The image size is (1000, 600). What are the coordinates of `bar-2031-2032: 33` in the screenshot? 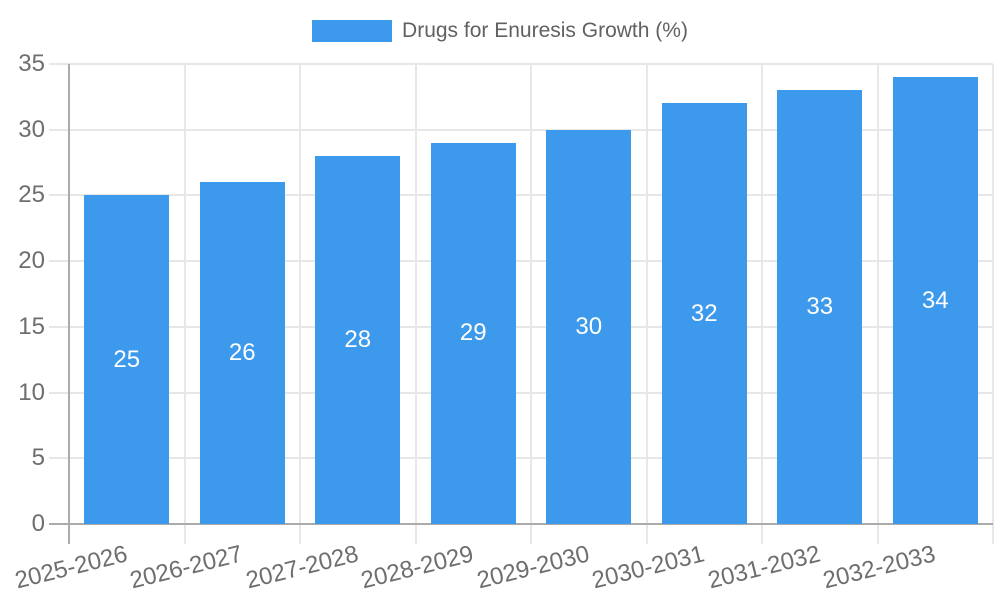 It's located at (820, 307).